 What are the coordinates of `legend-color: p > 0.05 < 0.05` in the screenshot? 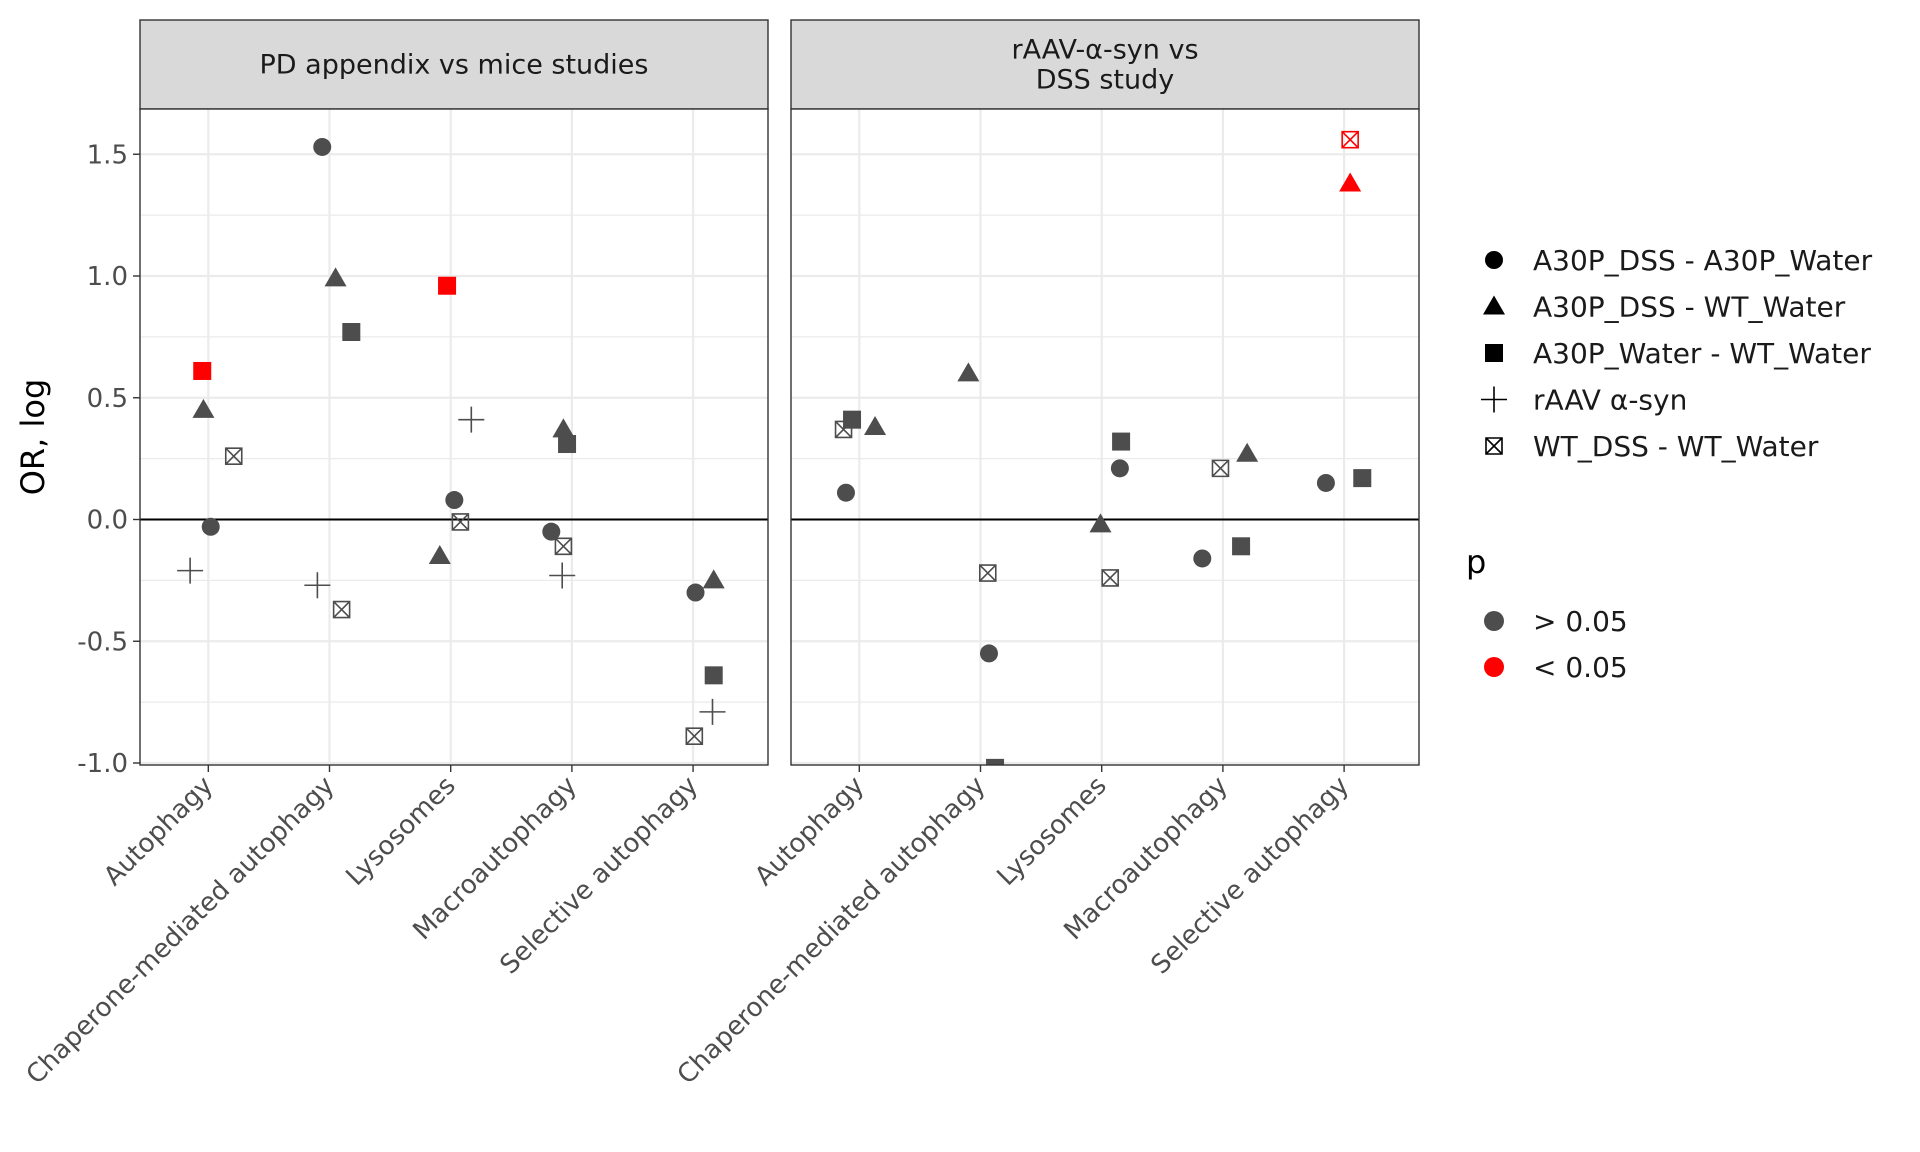 It's located at (1547, 613).